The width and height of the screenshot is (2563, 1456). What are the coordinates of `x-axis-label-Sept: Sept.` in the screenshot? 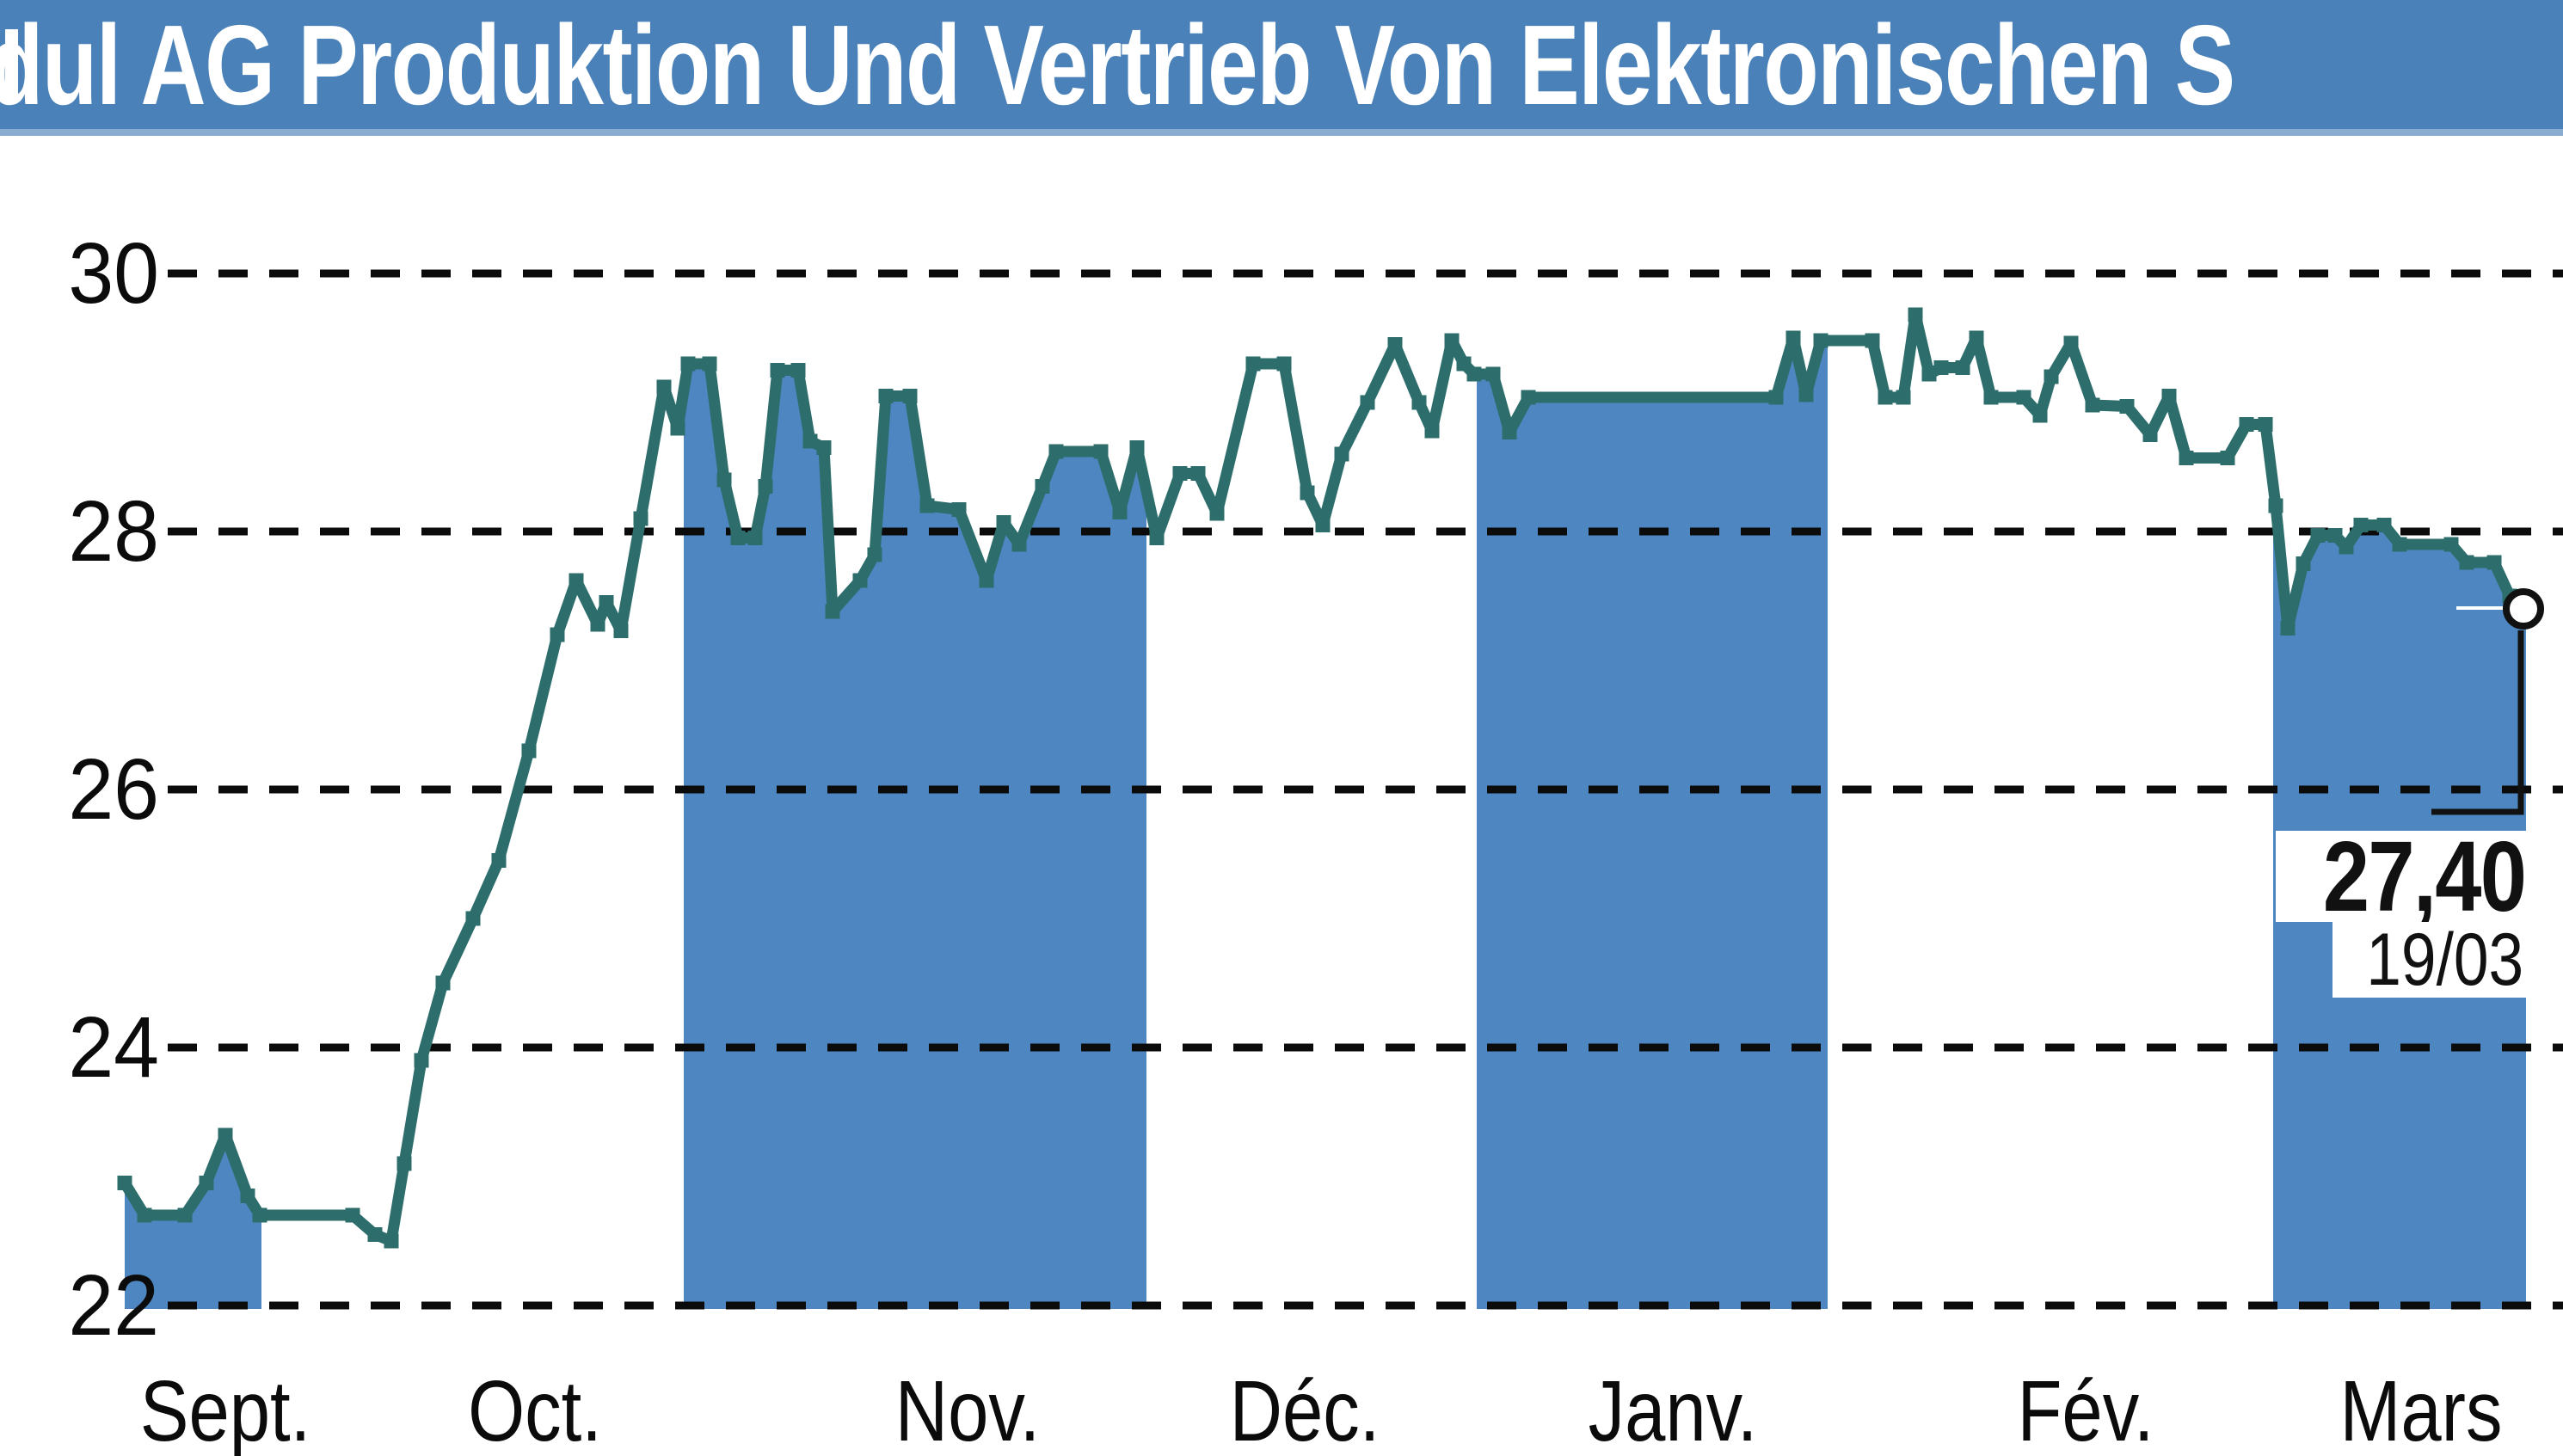 It's located at (225, 1410).